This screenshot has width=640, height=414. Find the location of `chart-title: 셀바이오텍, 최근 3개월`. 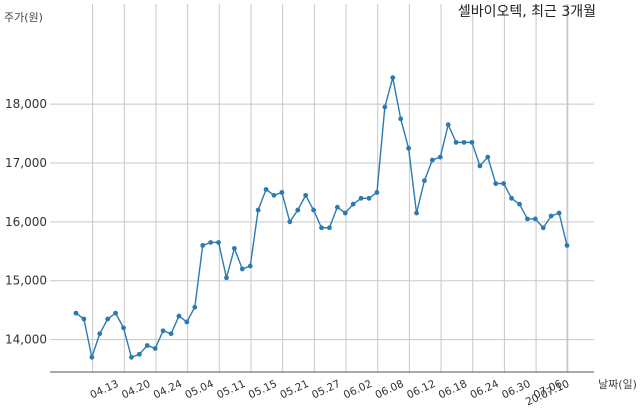

chart-title: 셀바이오텍, 최근 3개월 is located at coordinates (527, 12).